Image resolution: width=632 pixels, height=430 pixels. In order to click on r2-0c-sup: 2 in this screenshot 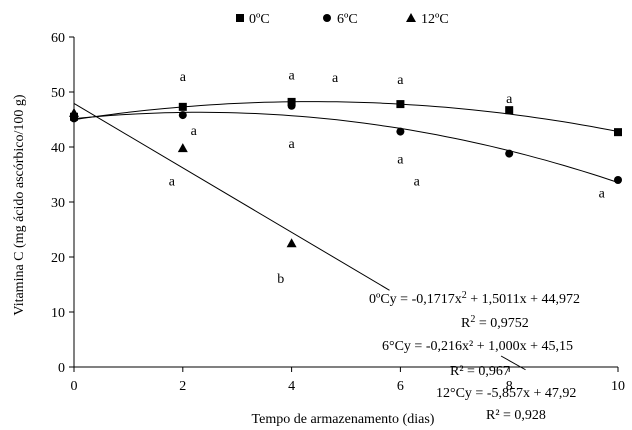, I will do `click(472, 319)`.